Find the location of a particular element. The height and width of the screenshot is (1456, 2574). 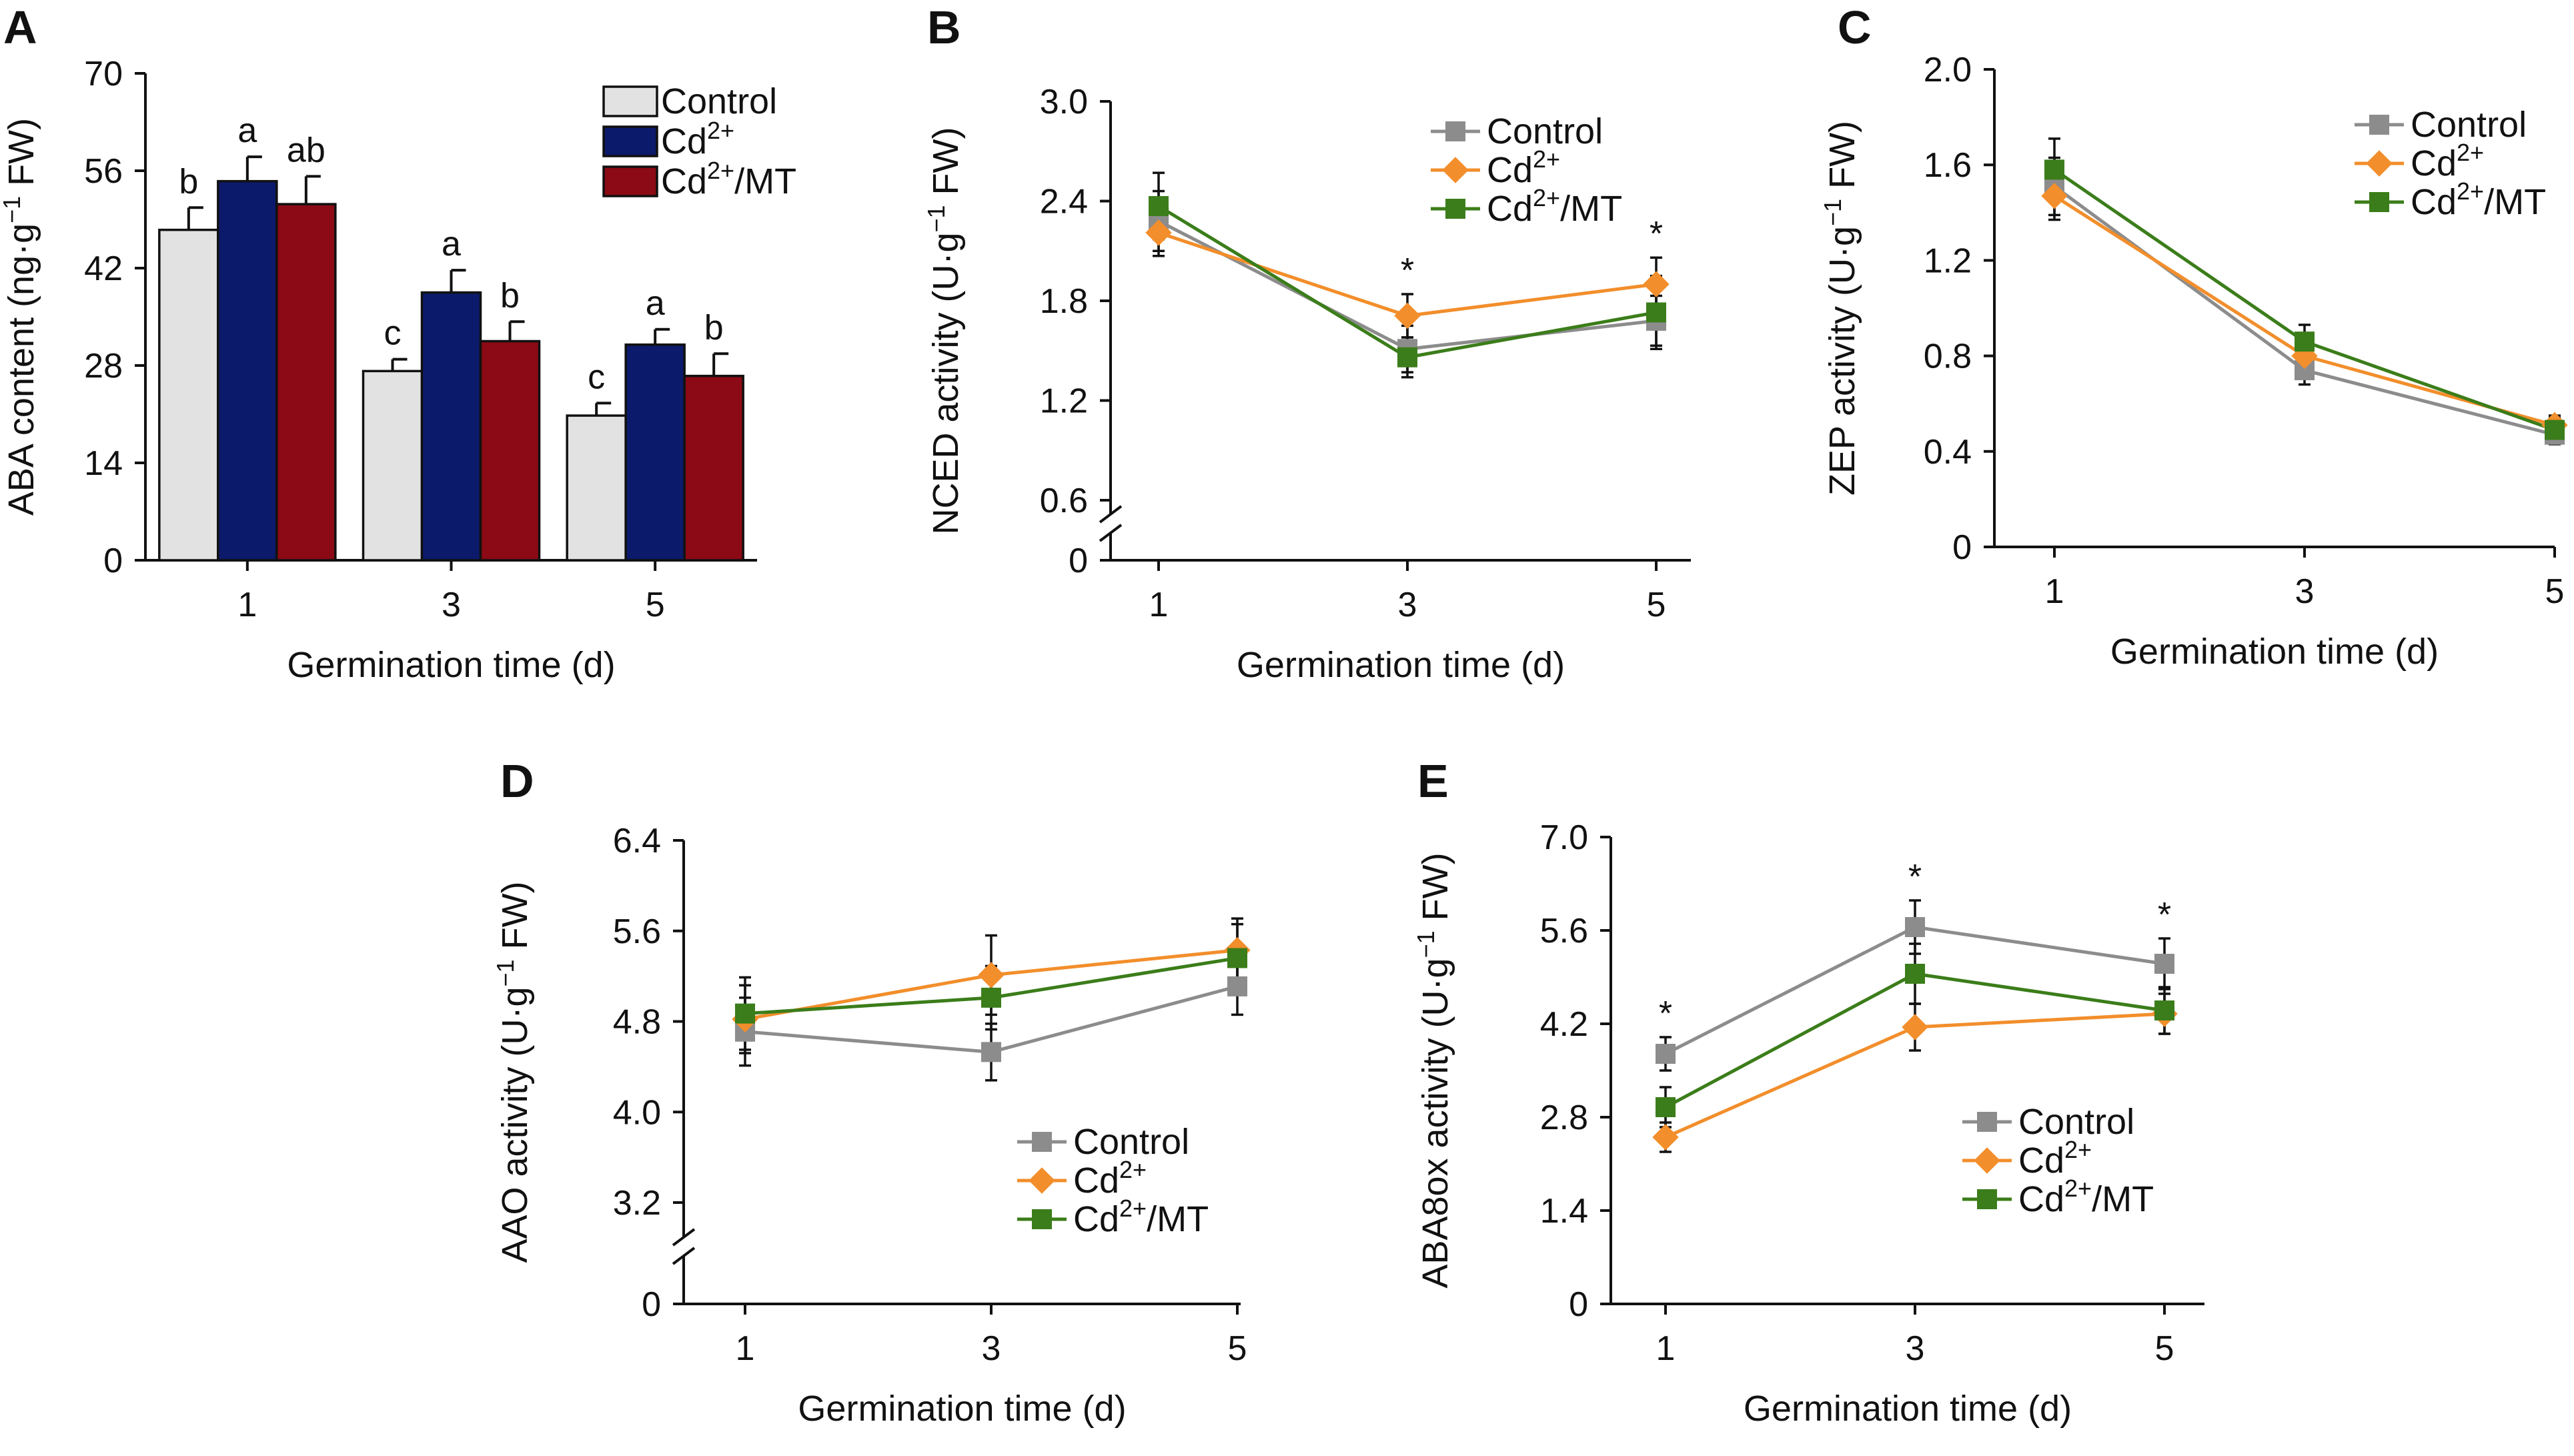

legend-swatch-cd is located at coordinates (630, 141).